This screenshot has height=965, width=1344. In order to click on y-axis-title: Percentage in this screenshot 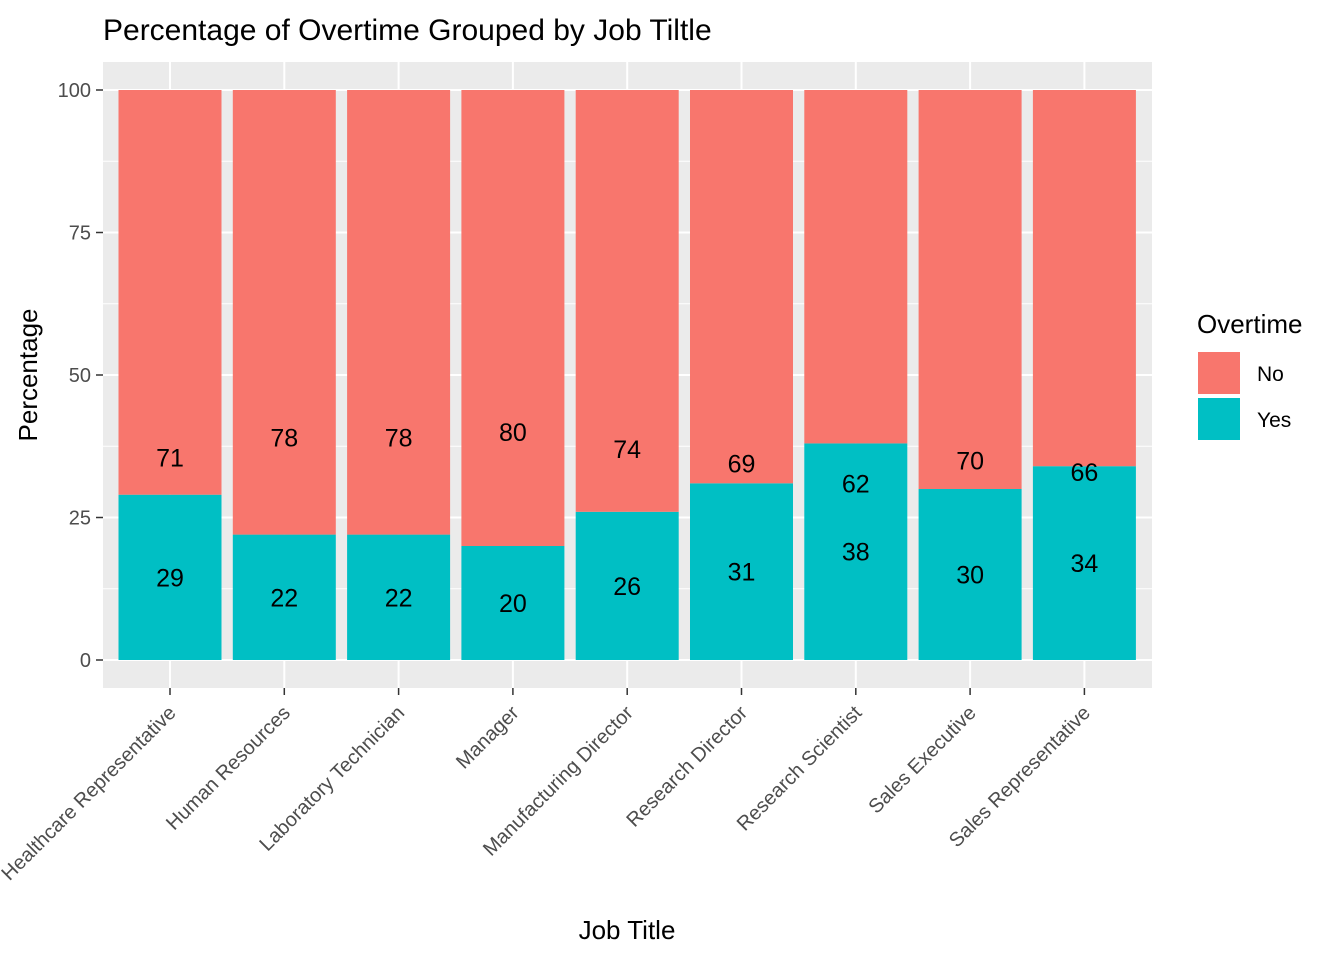, I will do `click(28, 375)`.